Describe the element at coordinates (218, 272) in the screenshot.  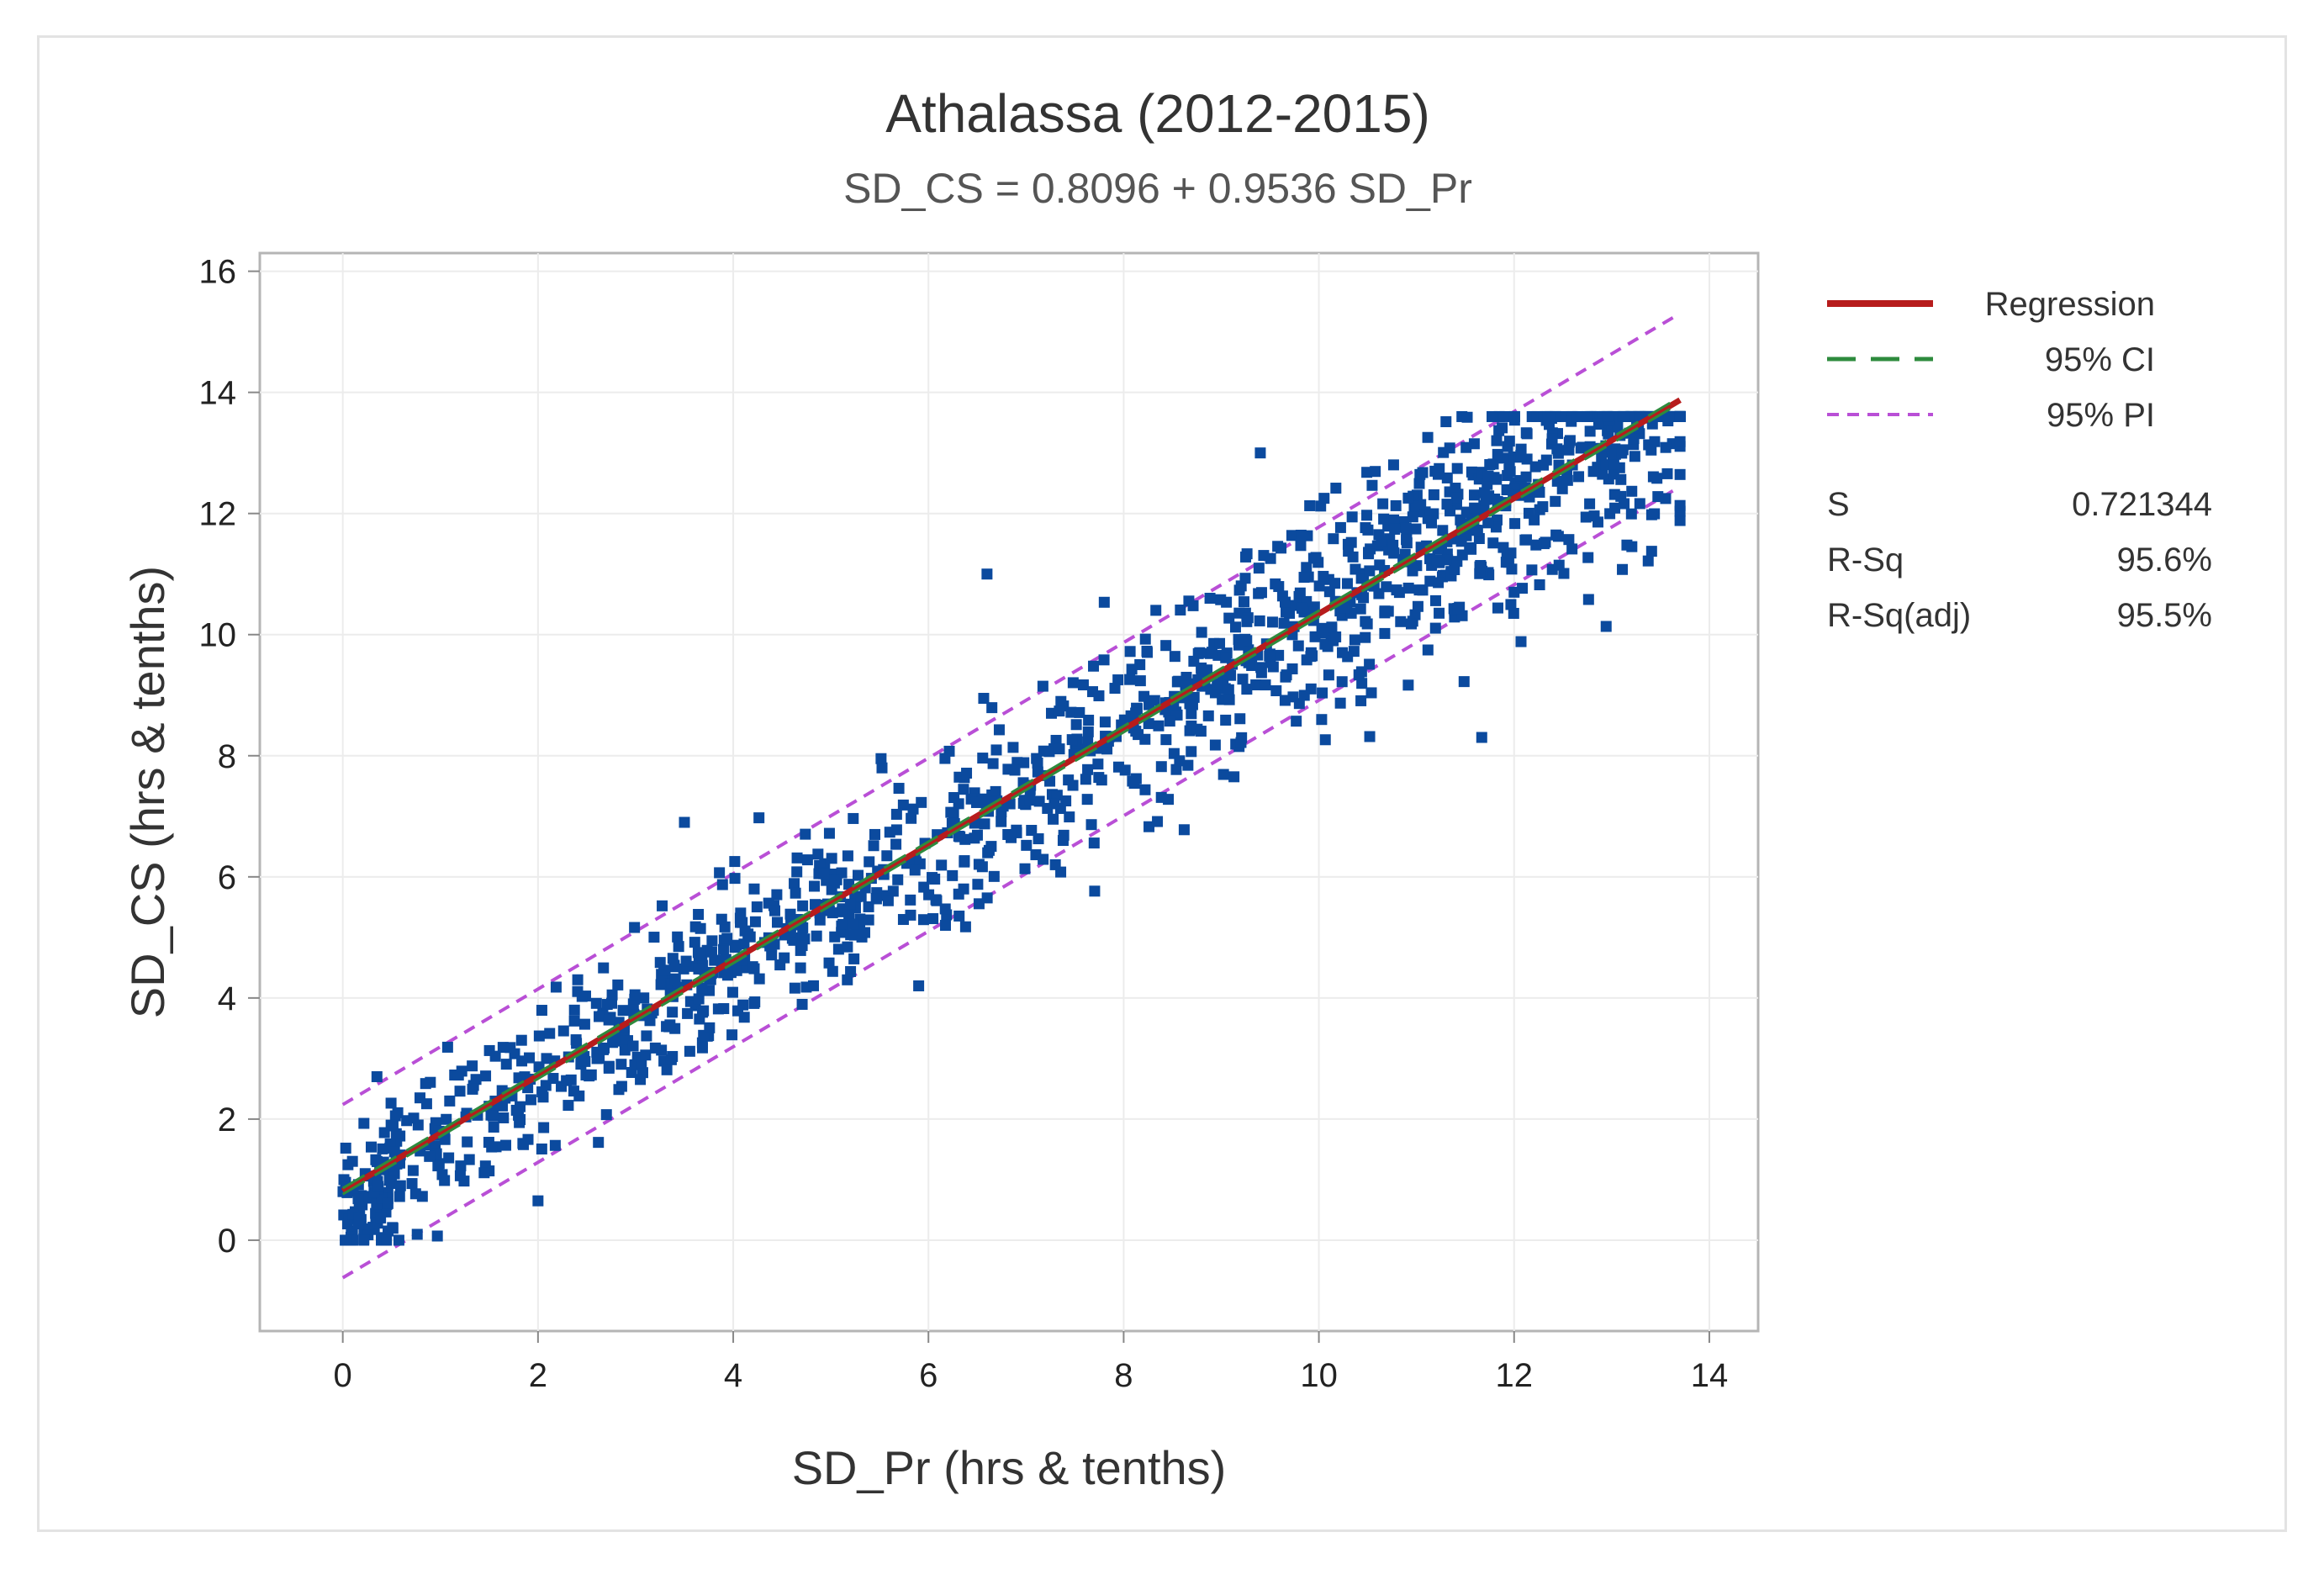
I see `y-tick-label: 16` at that location.